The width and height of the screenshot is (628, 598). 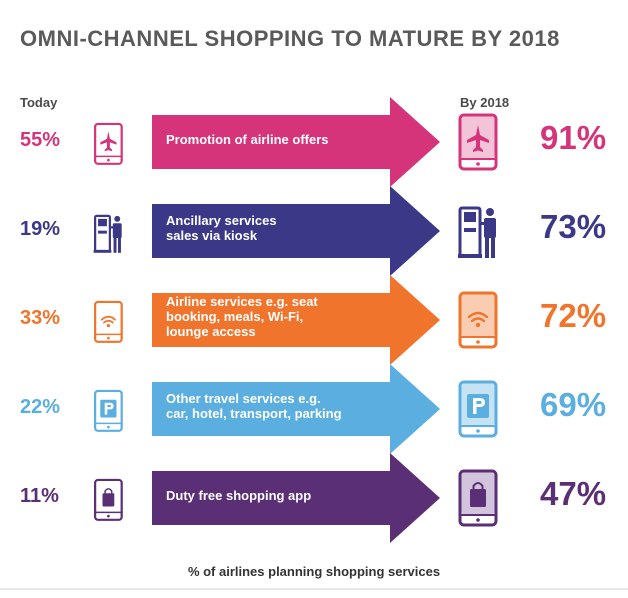 What do you see at coordinates (108, 143) in the screenshot?
I see `today-tablet-airplane-icon` at bounding box center [108, 143].